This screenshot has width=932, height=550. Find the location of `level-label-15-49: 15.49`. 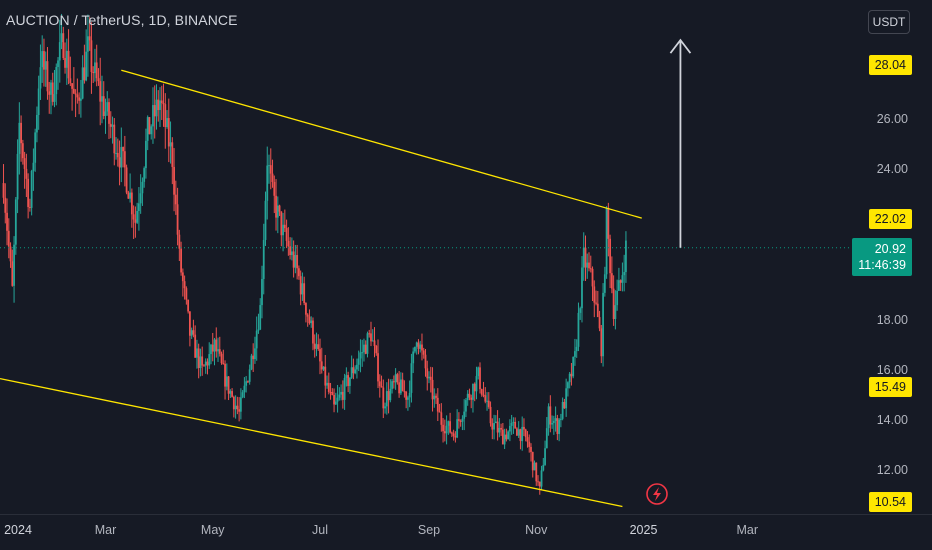

level-label-15-49: 15.49 is located at coordinates (890, 387).